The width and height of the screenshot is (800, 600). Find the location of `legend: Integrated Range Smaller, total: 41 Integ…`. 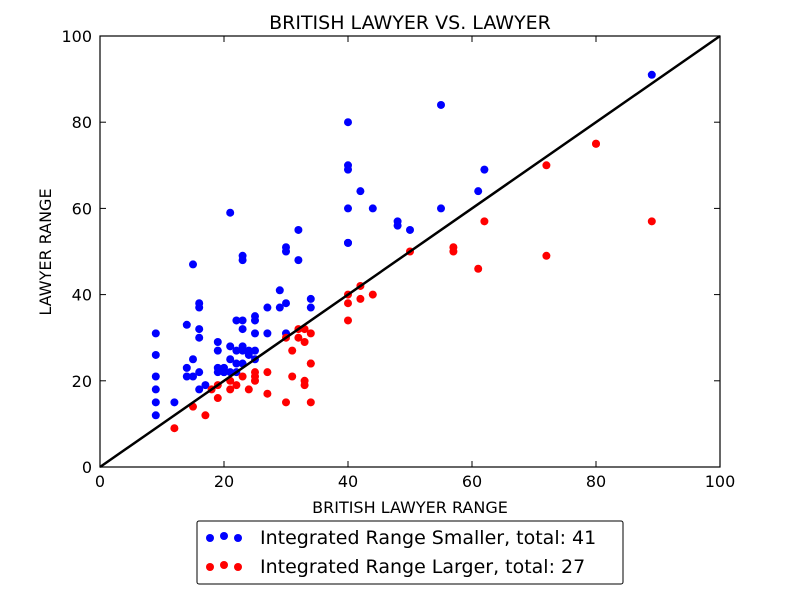

legend: Integrated Range Smaller, total: 41 Integ… is located at coordinates (410, 552).